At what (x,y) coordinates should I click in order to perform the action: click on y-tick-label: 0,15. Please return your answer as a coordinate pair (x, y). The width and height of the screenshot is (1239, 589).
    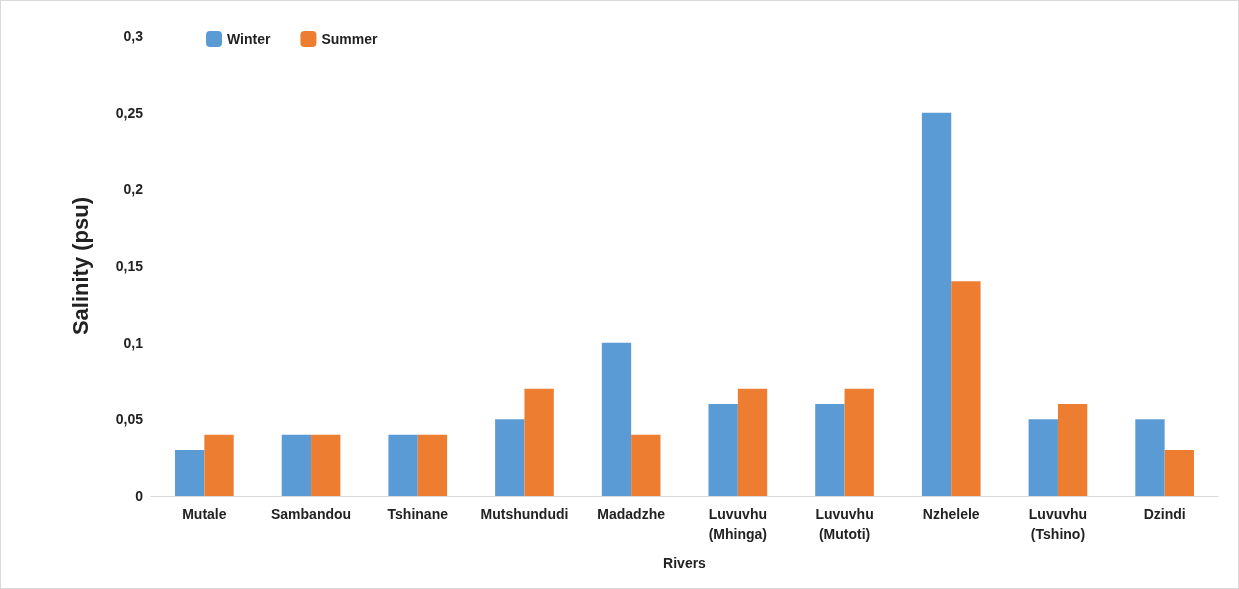
    Looking at the image, I should click on (129, 266).